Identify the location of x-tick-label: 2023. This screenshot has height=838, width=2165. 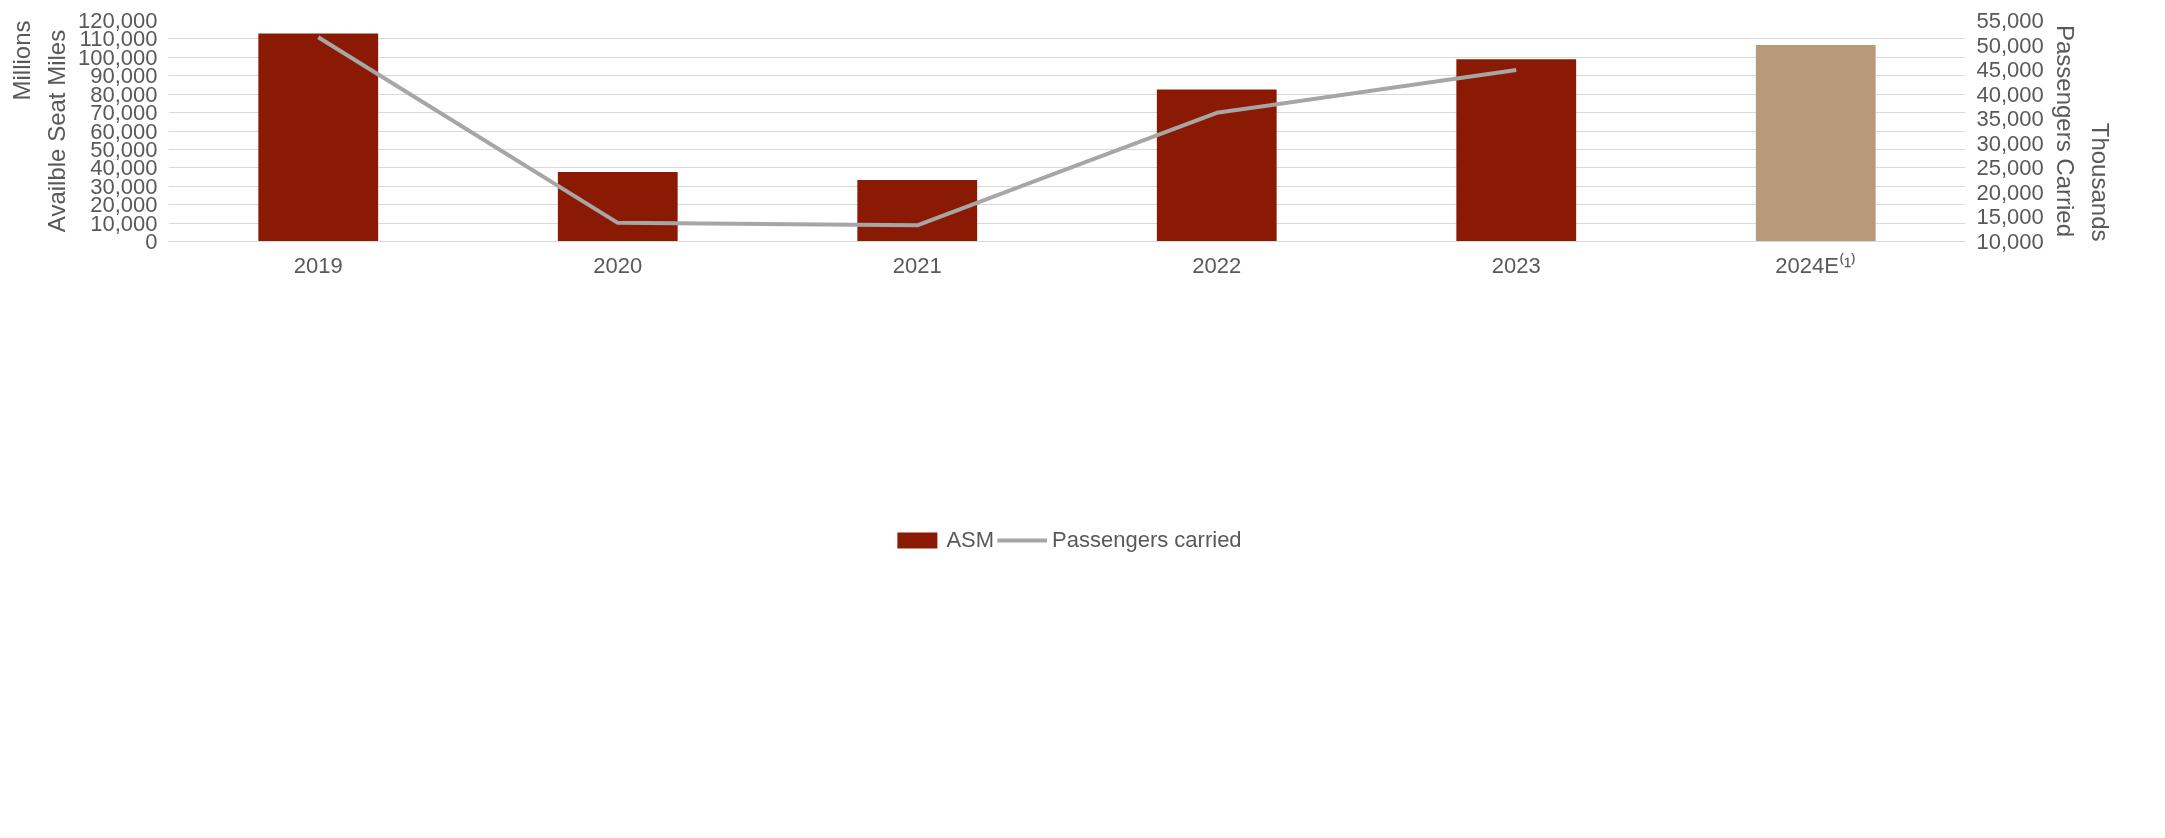
(1516, 265).